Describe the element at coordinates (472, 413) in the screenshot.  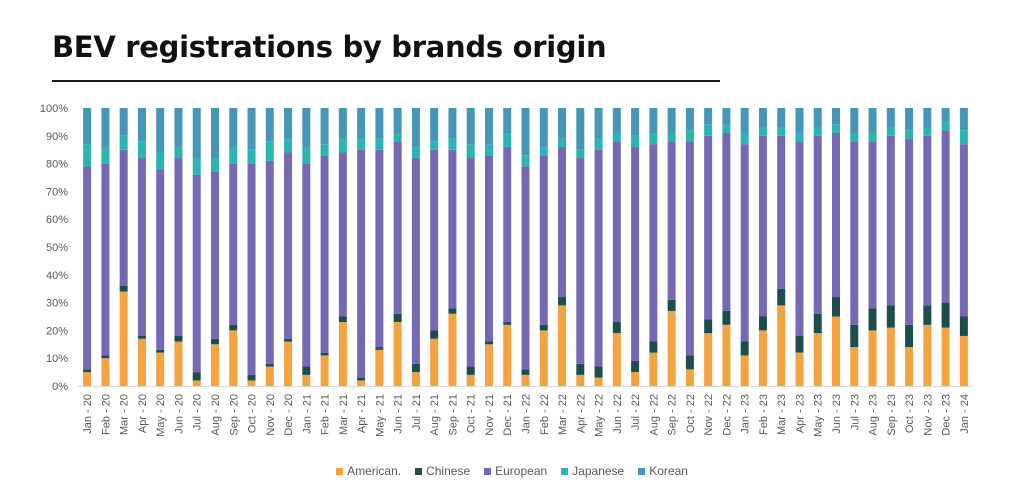
I see `x-tick-label: Oct - 21` at that location.